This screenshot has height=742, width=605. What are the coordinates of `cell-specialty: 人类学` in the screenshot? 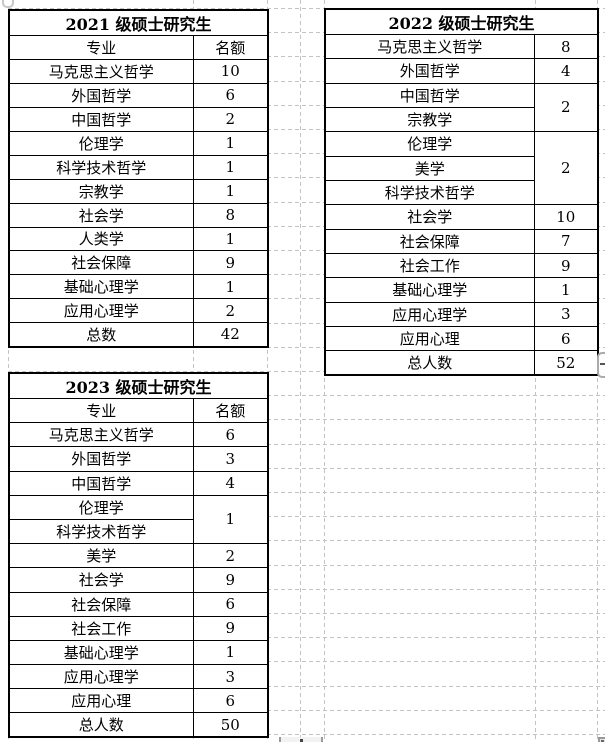 It's located at (101, 239).